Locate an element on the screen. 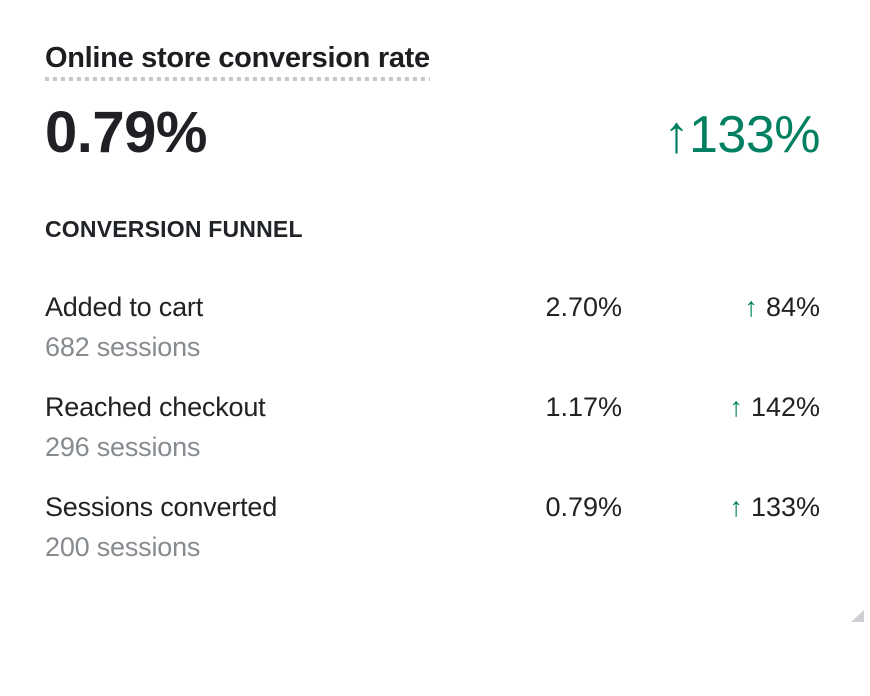 This screenshot has width=870, height=696. funnel-step-labels: Reached checkout 296 sessions is located at coordinates (258, 427).